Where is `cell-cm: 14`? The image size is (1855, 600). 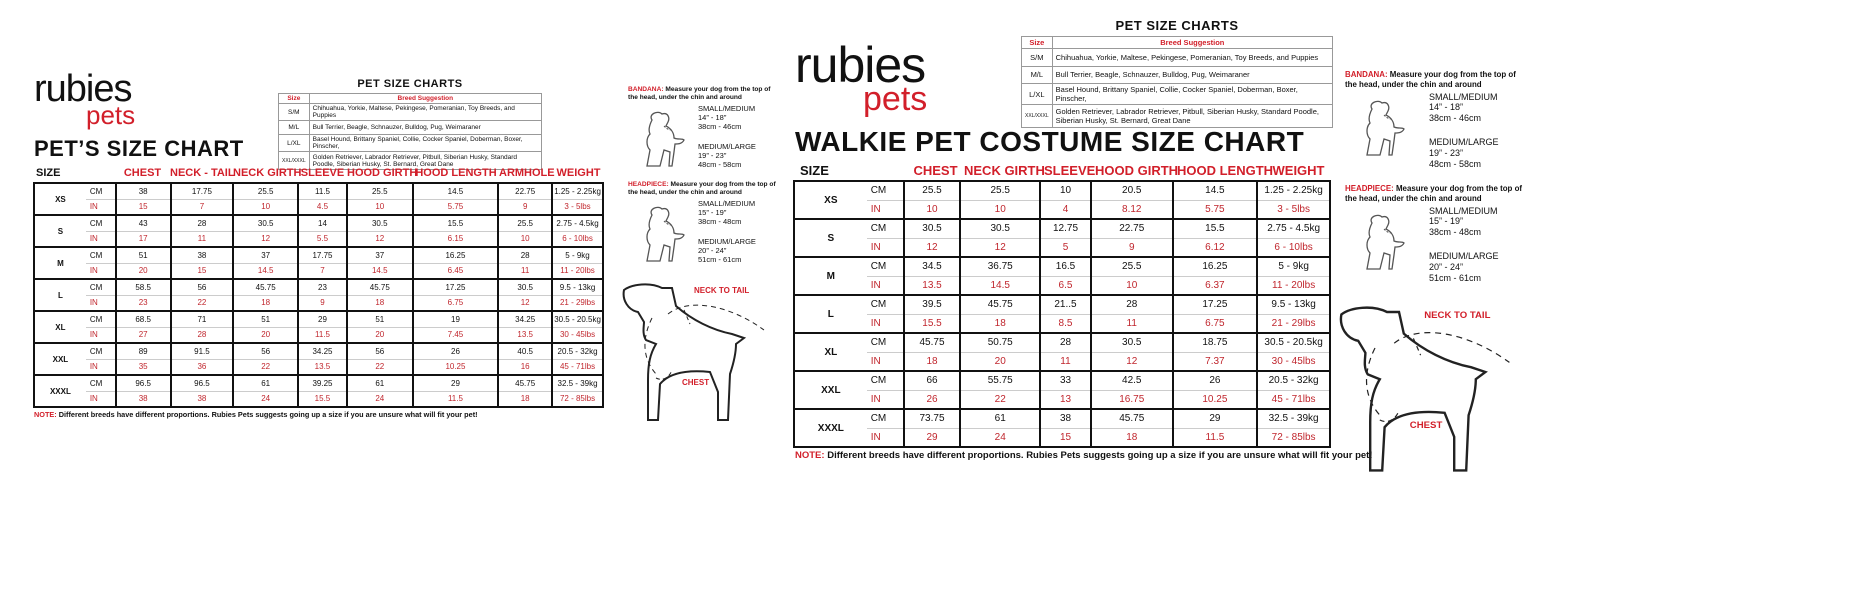 cell-cm: 14 is located at coordinates (322, 222).